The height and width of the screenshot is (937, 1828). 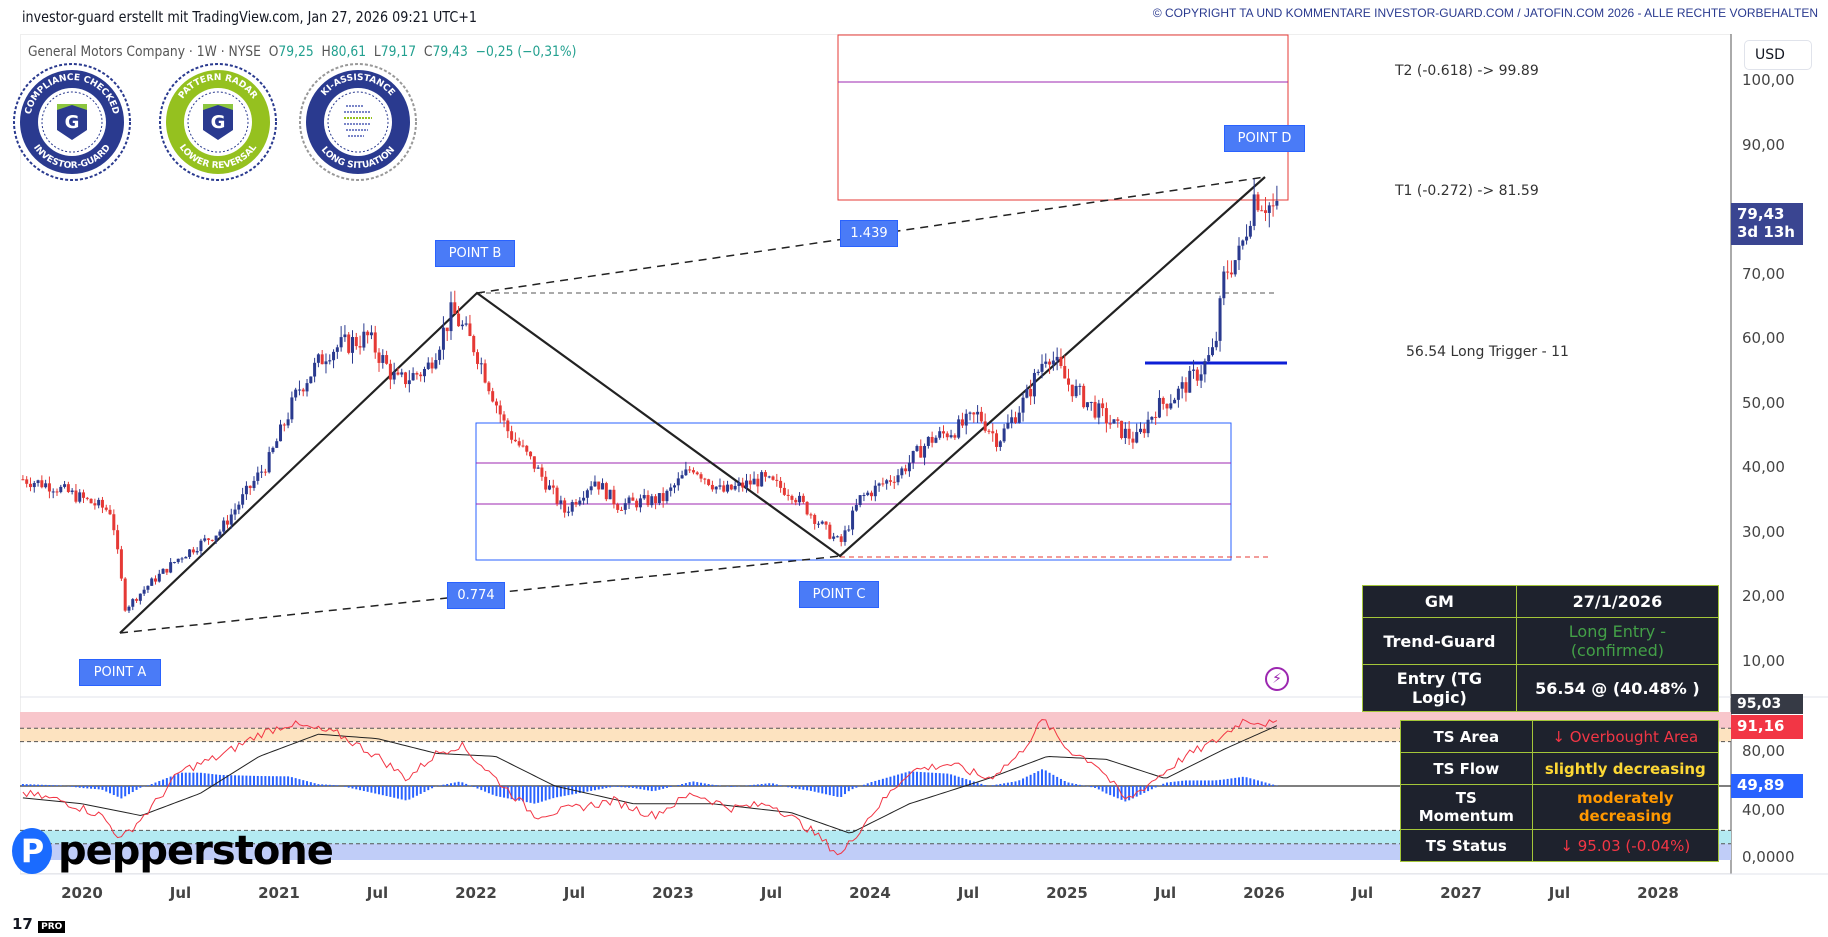 I want to click on lightning-icon: ⚡, so click(x=1277, y=679).